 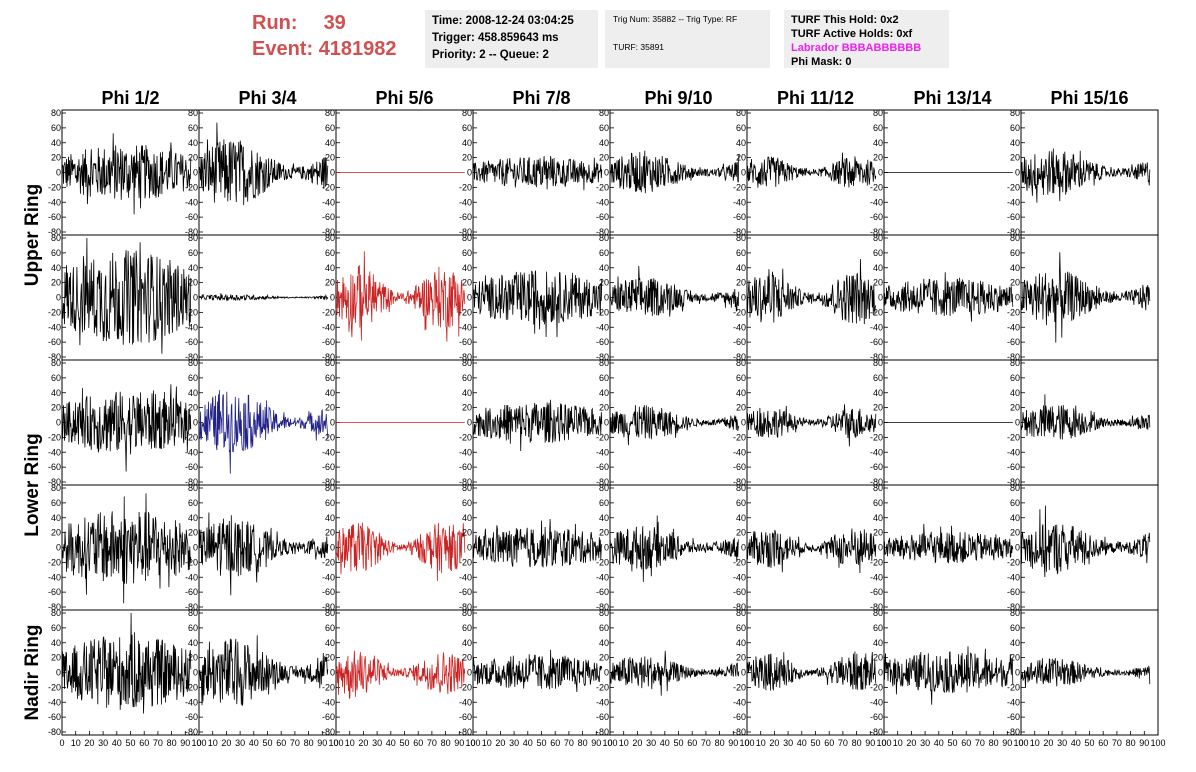 I want to click on phi-column-label: Phi 5/6, so click(x=404, y=98).